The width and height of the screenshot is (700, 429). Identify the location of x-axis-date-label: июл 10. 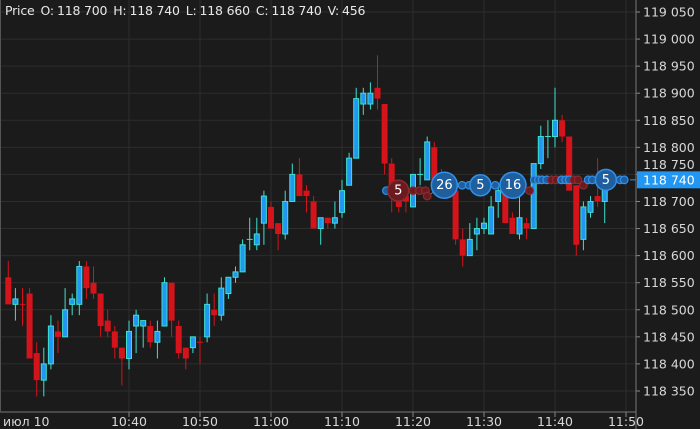
(26, 421).